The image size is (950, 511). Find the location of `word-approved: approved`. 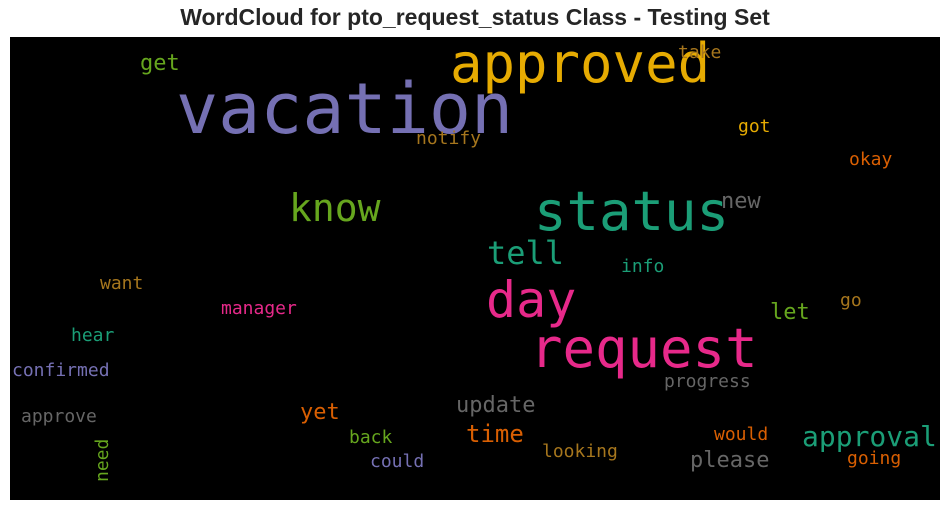

word-approved: approved is located at coordinates (580, 66).